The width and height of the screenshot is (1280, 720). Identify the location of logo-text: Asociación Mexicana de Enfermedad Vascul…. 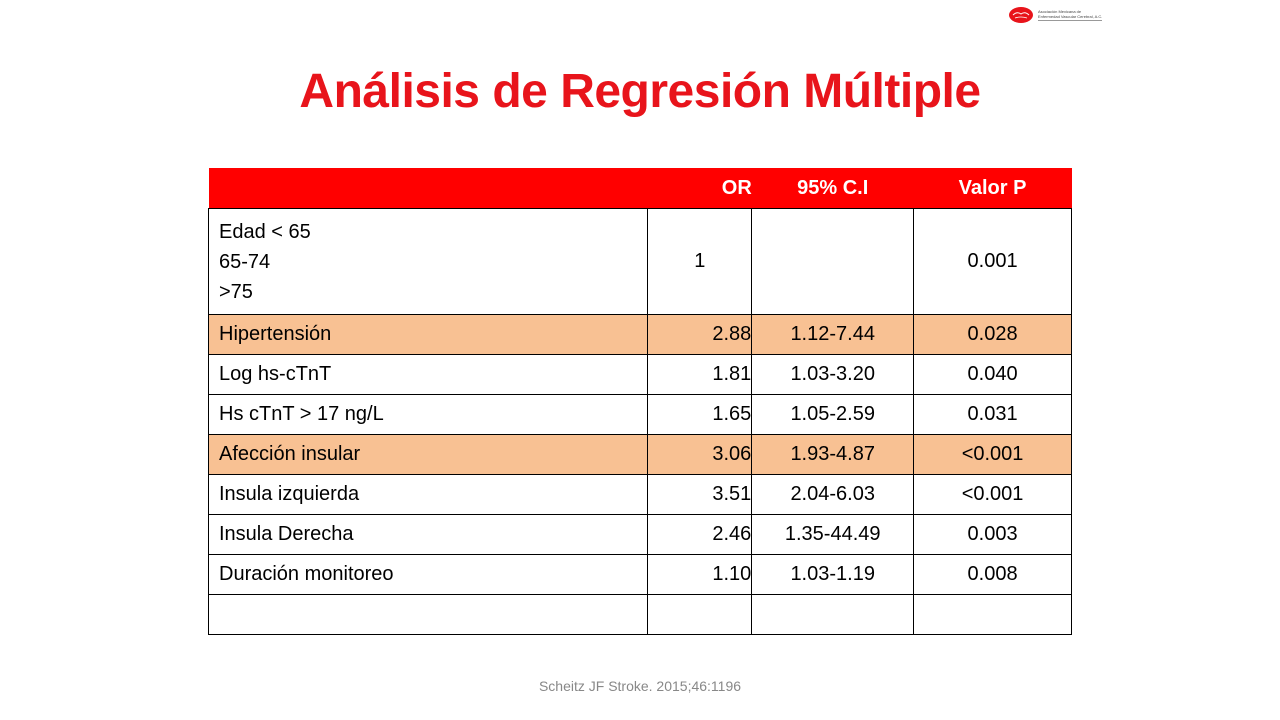
(1070, 15).